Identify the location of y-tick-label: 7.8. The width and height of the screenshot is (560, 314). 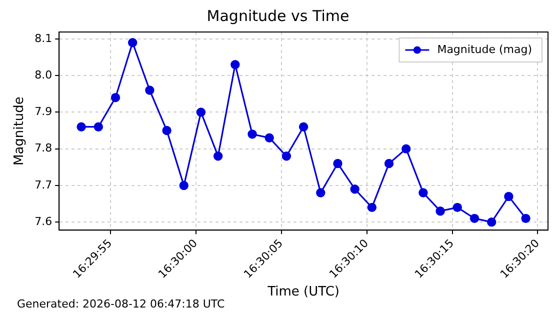
(43, 148).